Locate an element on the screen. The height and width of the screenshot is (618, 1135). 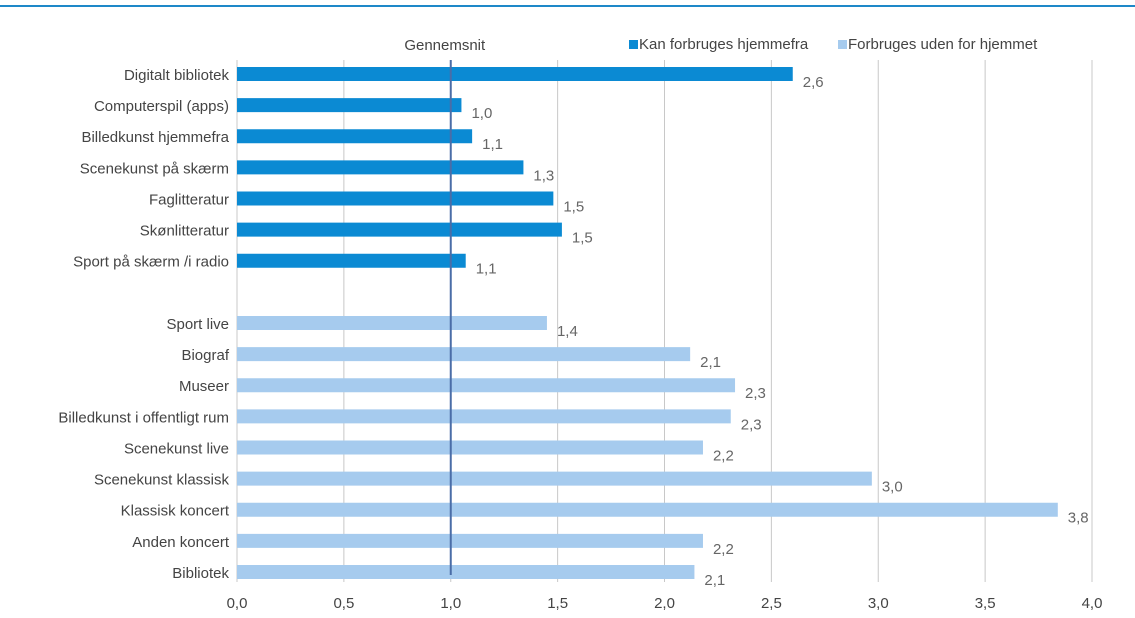
y-tick-label: Skønlitteratur is located at coordinates (184, 231).